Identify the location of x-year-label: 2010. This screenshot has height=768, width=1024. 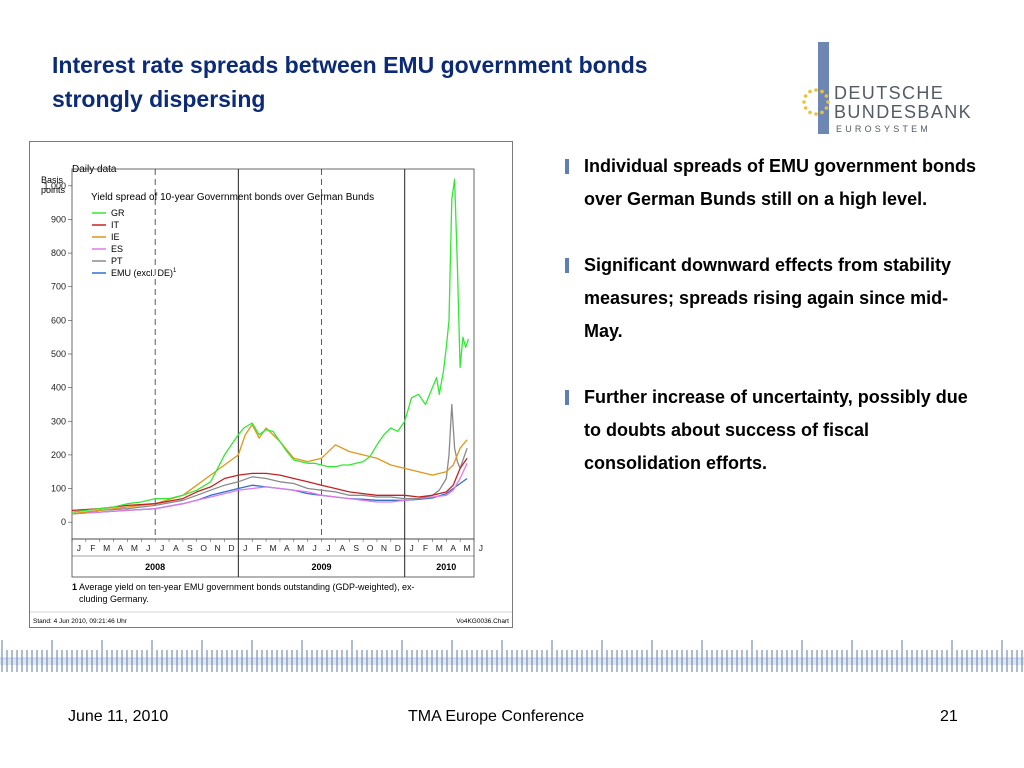
(446, 567).